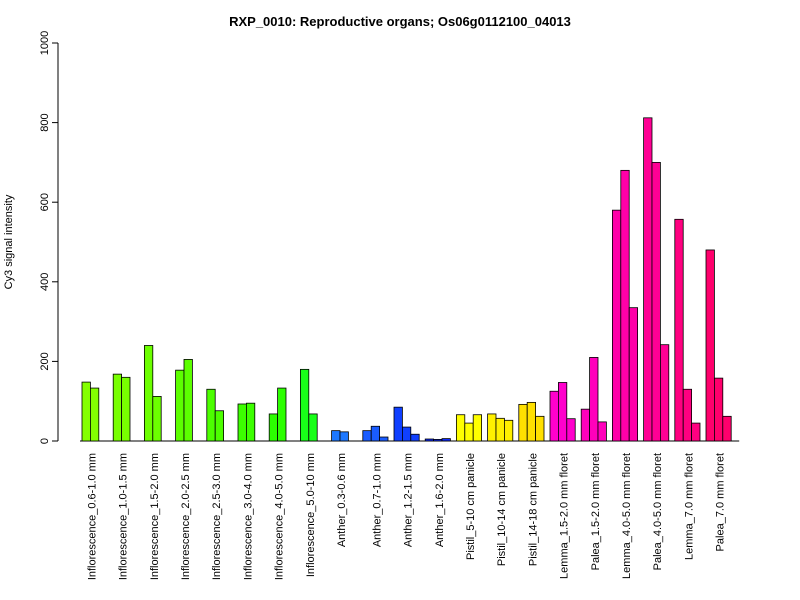 The height and width of the screenshot is (600, 800). What do you see at coordinates (565, 516) in the screenshot?
I see `x-tick-label: Lemma_1.5-2.0 mm floret` at bounding box center [565, 516].